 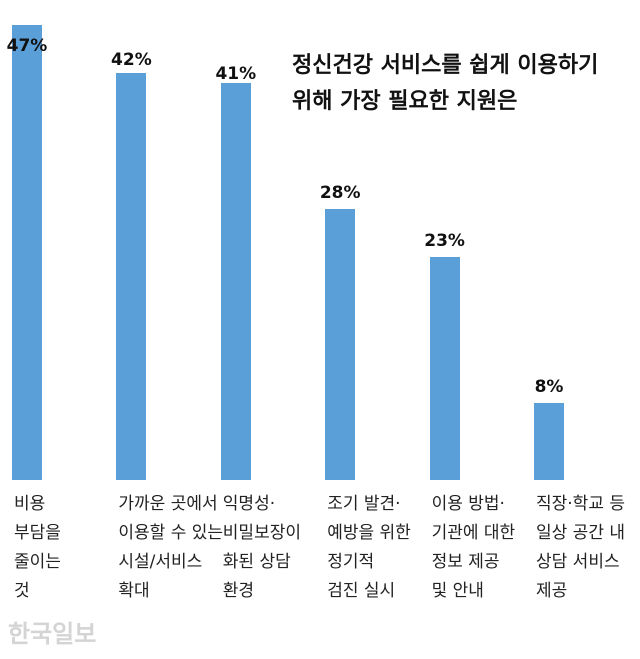 What do you see at coordinates (444, 241) in the screenshot?
I see `value-label: 23%` at bounding box center [444, 241].